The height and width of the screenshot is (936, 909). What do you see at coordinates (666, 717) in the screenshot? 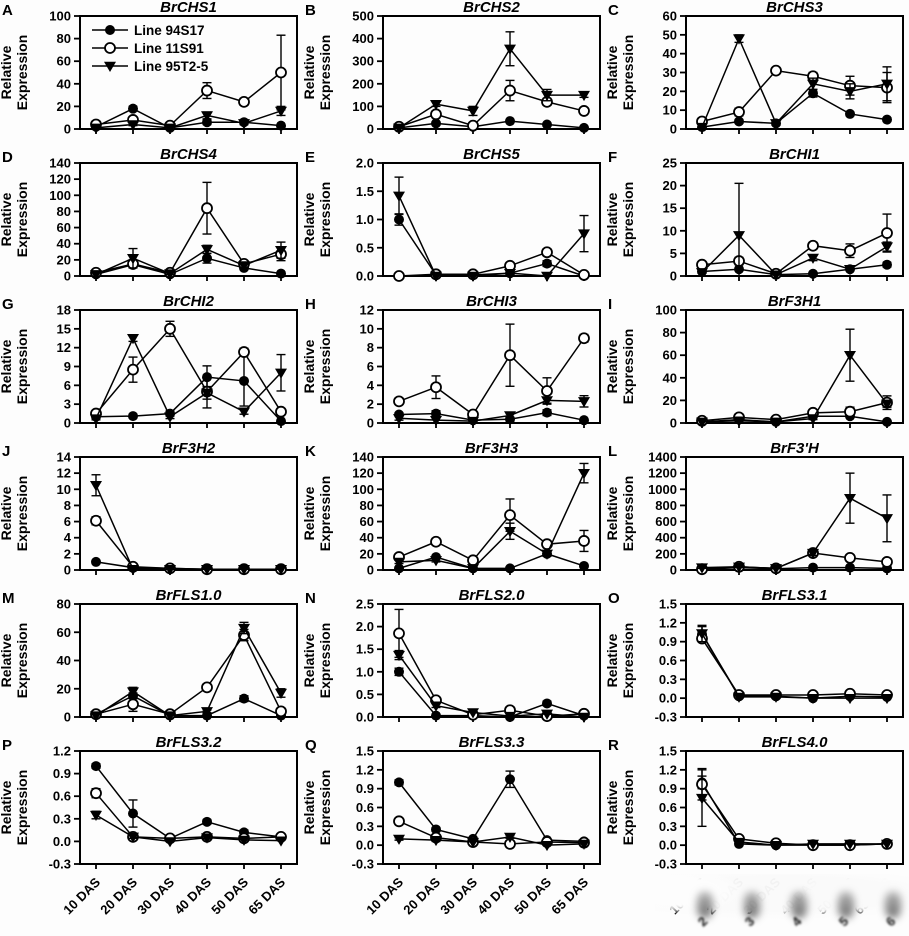
I see `y-tick-label: -0.3` at bounding box center [666, 717].